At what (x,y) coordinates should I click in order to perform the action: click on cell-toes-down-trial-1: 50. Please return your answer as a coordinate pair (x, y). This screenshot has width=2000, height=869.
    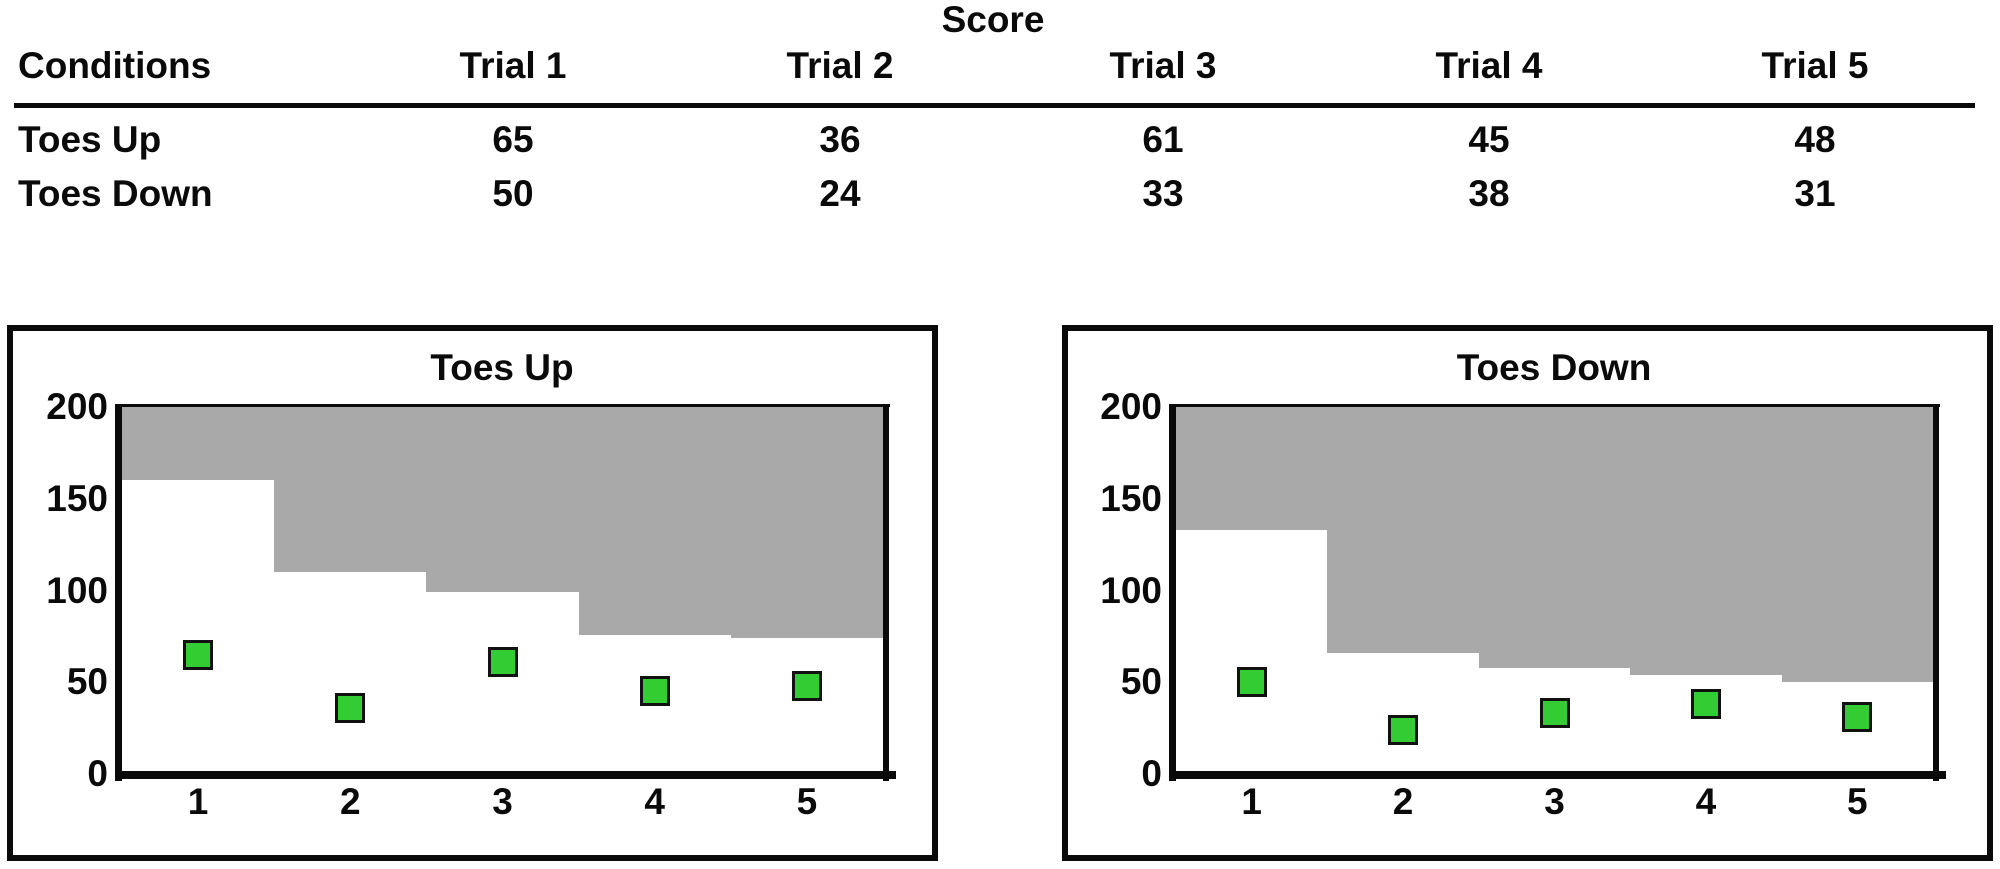
    Looking at the image, I should click on (513, 193).